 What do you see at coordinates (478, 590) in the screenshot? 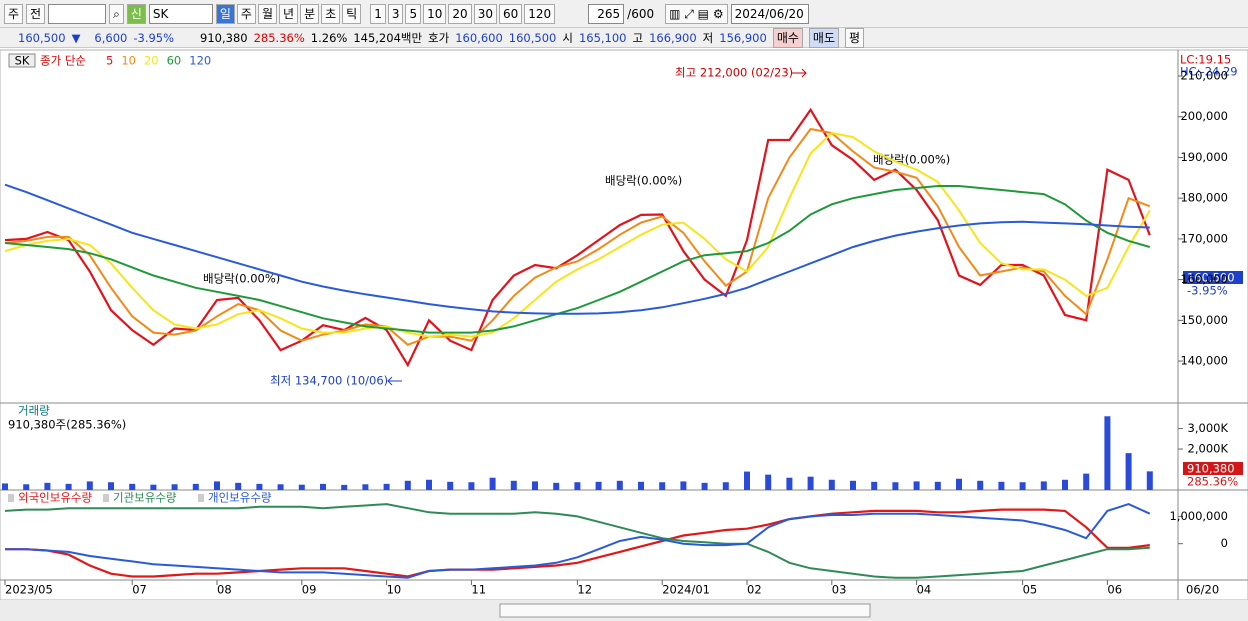
I see `x-tick-label: 11` at bounding box center [478, 590].